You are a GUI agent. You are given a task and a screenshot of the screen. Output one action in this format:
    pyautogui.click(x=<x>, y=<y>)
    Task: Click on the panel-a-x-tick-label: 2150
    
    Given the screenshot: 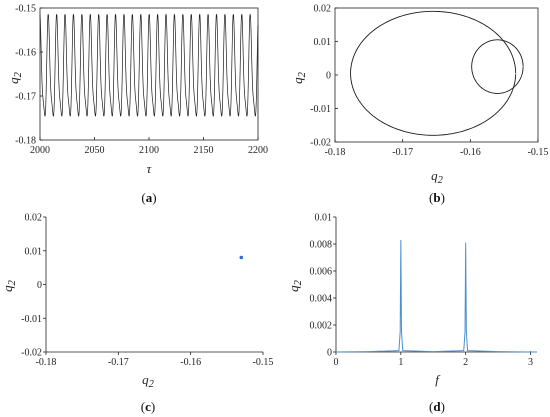 What is the action you would take?
    pyautogui.click(x=204, y=150)
    